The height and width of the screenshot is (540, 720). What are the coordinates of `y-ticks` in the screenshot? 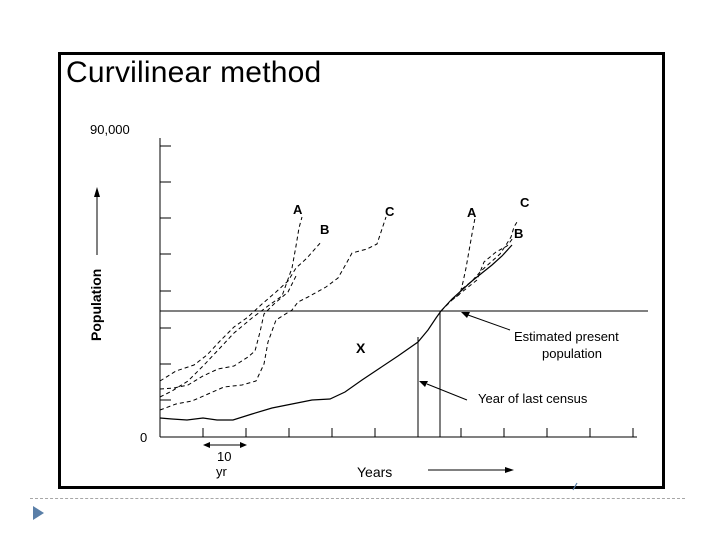 It's located at (165, 273).